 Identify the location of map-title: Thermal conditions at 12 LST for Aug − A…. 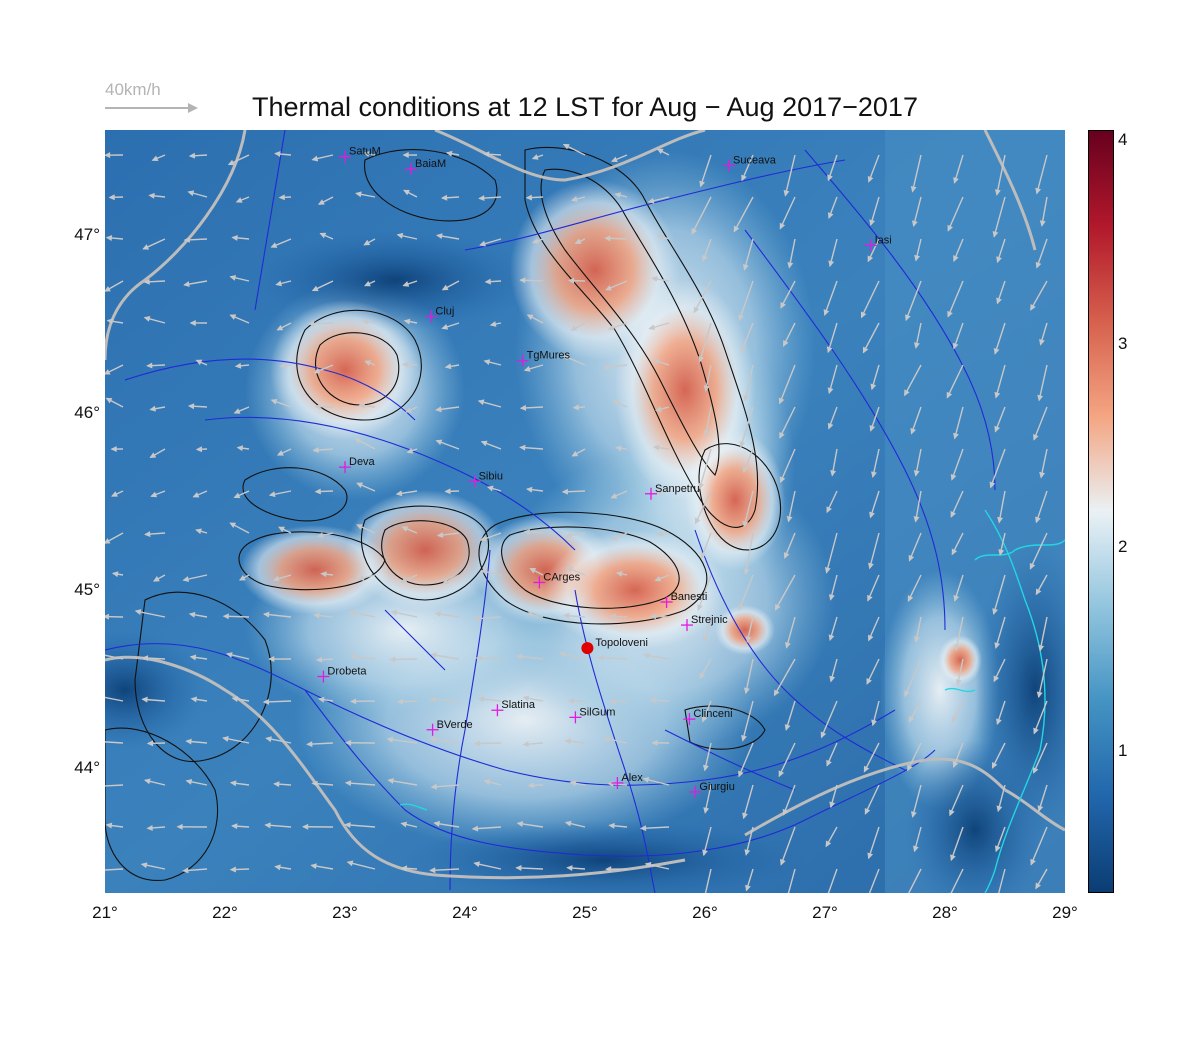
(585, 107).